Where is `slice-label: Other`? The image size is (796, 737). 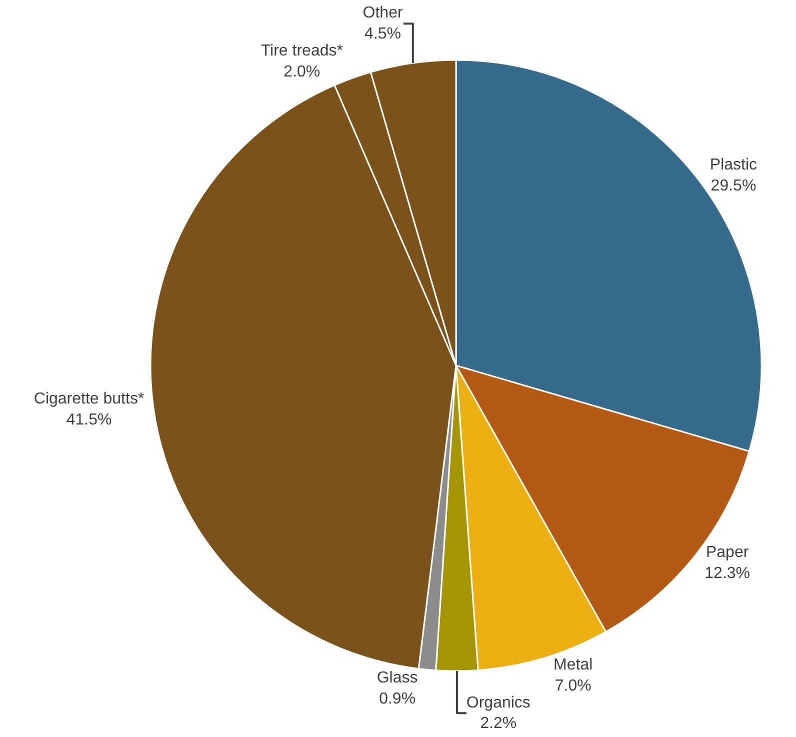
slice-label: Other is located at coordinates (383, 13).